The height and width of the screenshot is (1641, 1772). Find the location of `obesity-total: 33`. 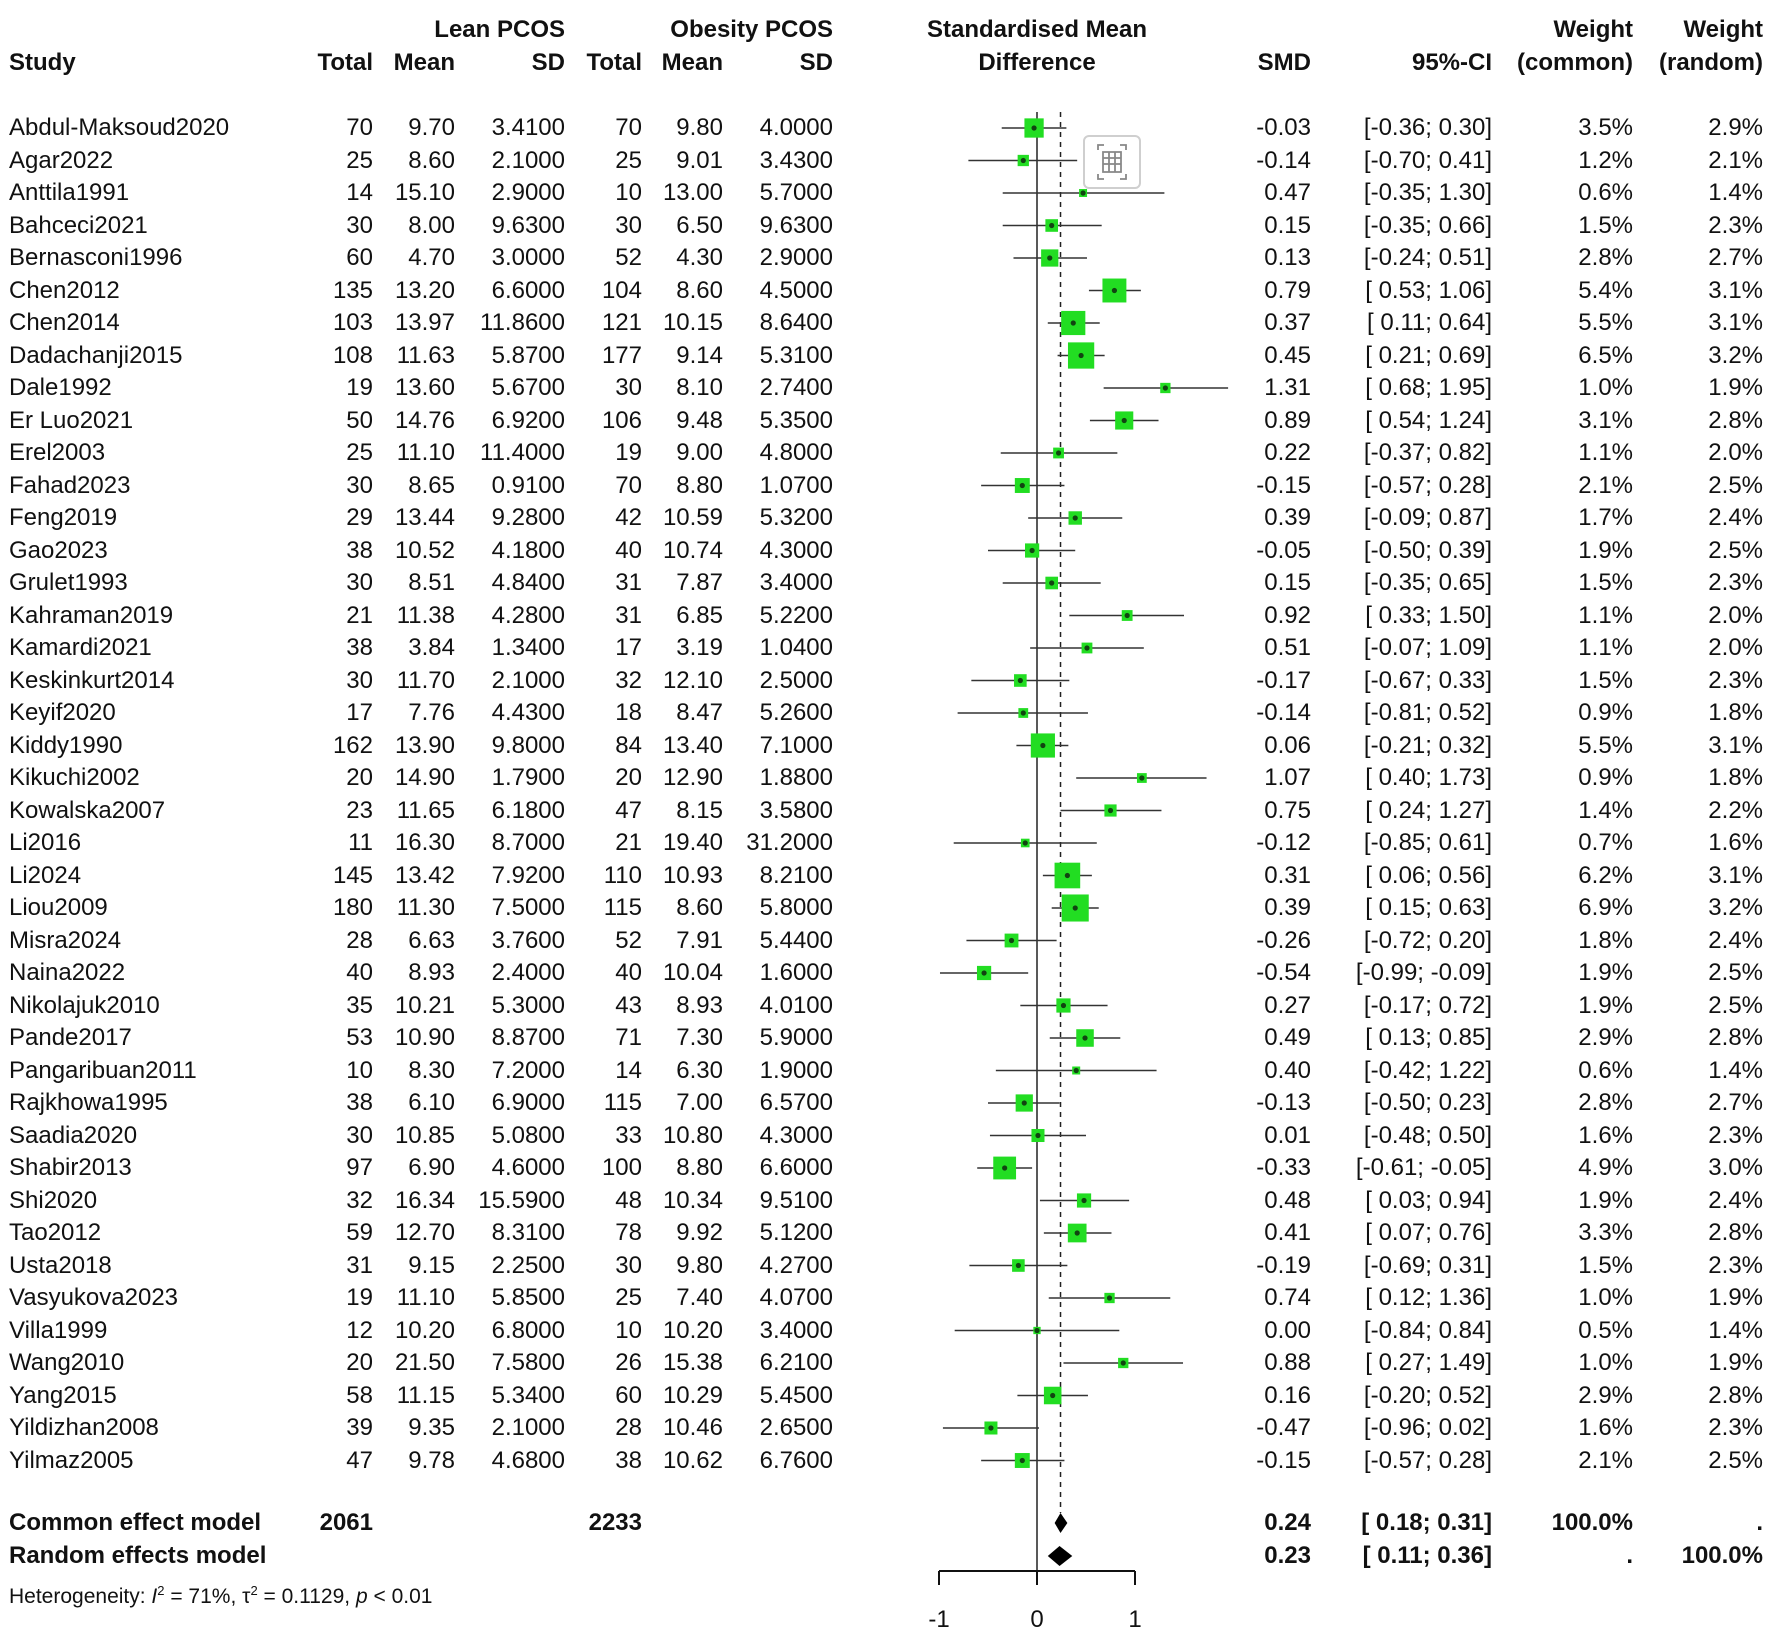

obesity-total: 33 is located at coordinates (628, 1135).